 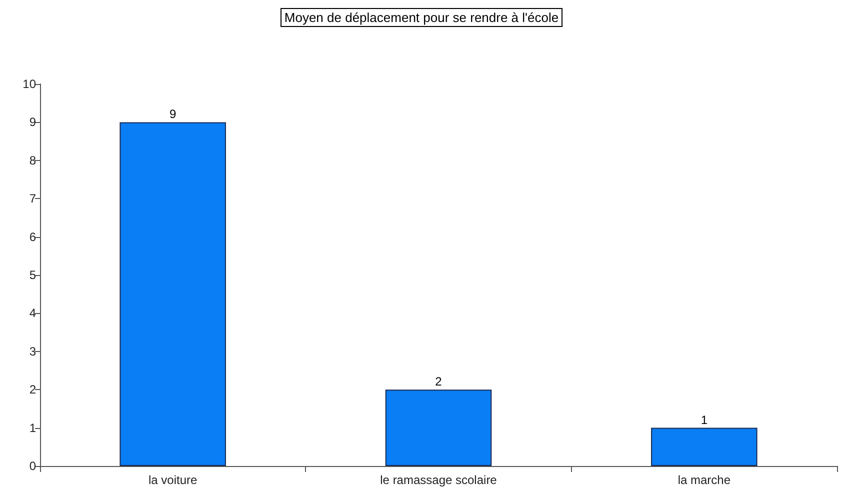 I want to click on y-tick-label: 5, so click(x=32, y=275).